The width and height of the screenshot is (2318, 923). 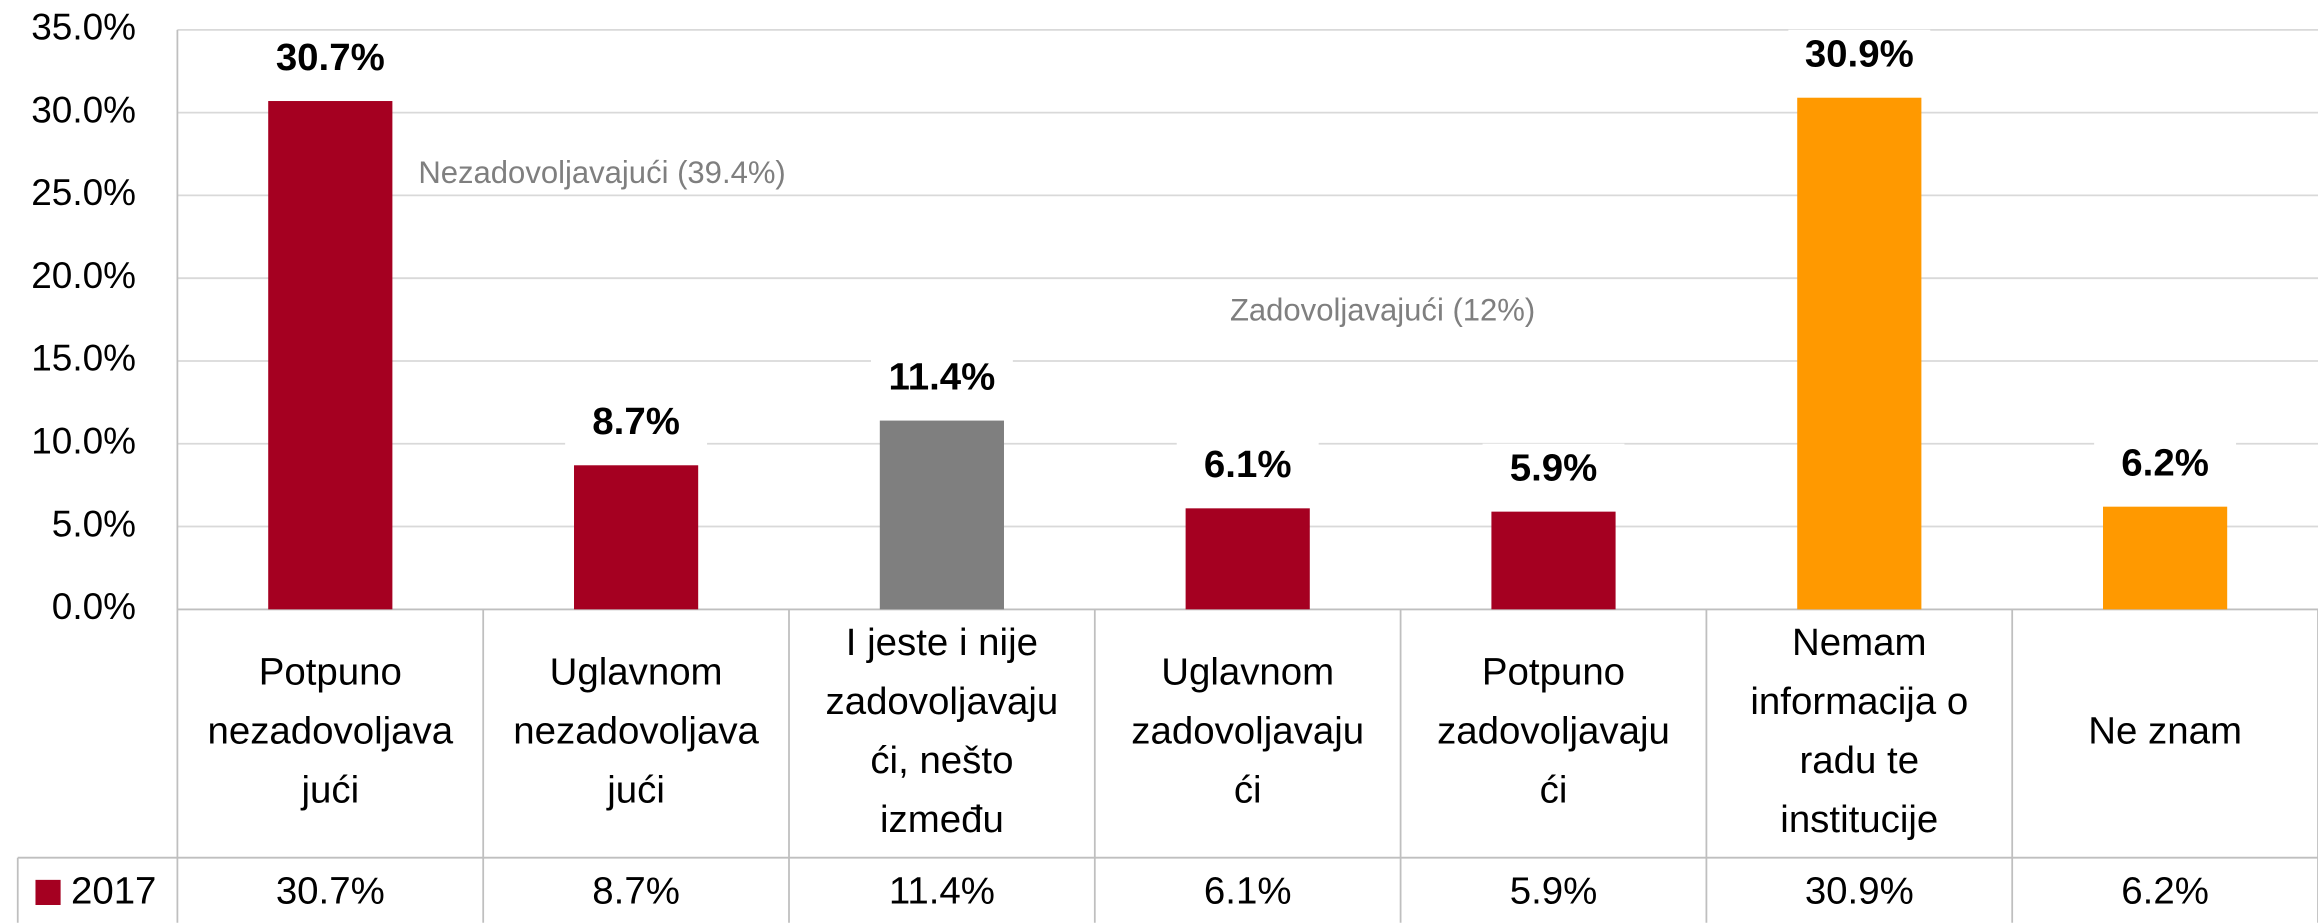 I want to click on x-tick-label: Uglavnom nezadovoljava jući, so click(x=636, y=731).